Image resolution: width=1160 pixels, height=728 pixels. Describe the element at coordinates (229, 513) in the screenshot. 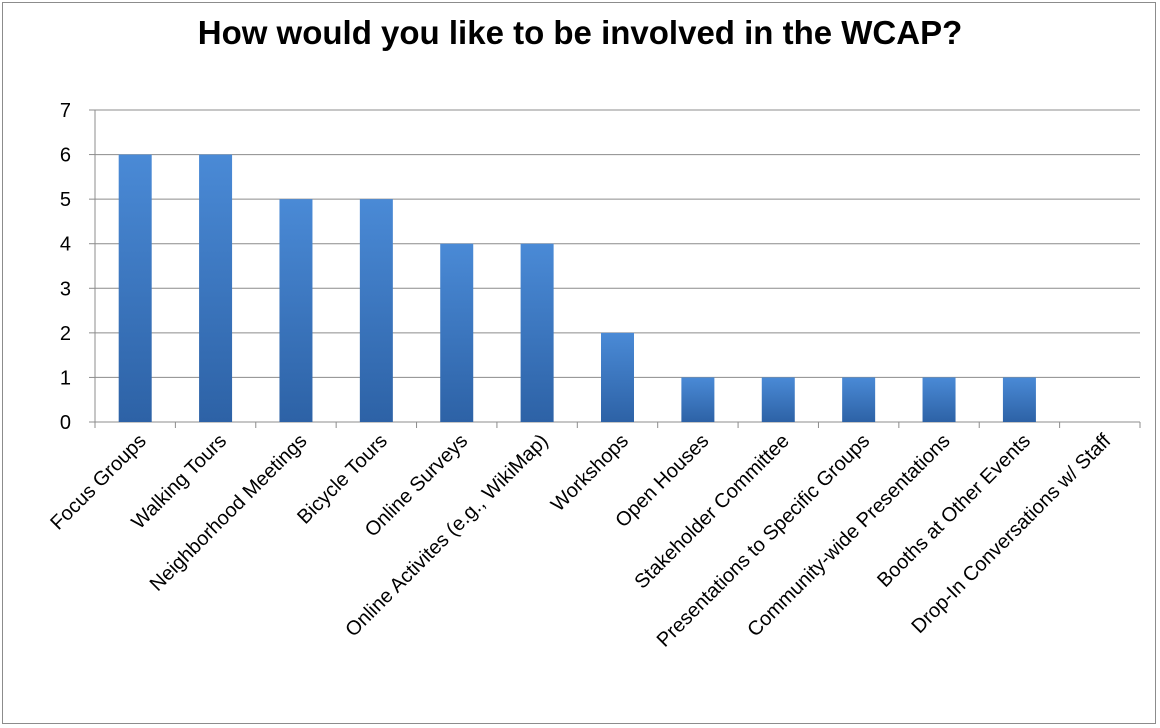

I see `x-tick-label: Neighborhood Meetings` at that location.